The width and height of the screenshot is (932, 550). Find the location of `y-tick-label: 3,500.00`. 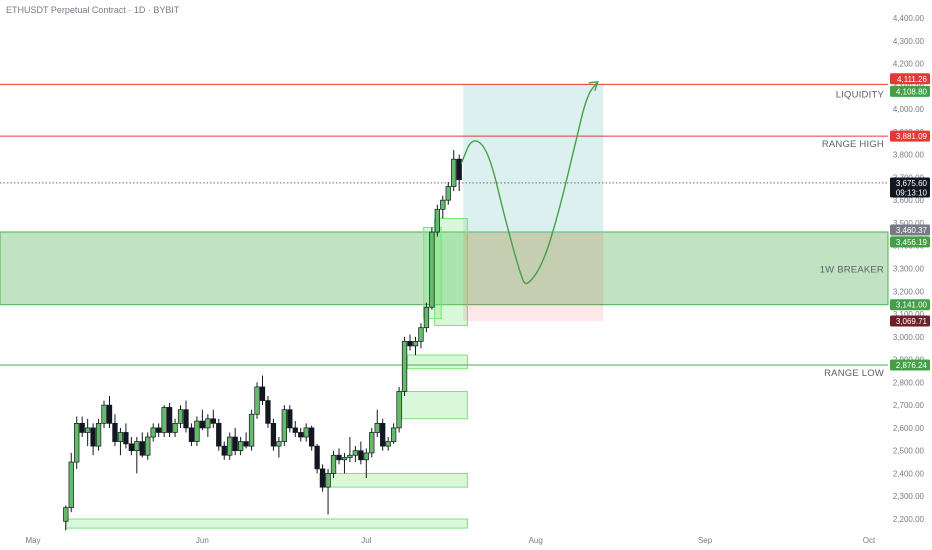

y-tick-label: 3,500.00 is located at coordinates (909, 223).